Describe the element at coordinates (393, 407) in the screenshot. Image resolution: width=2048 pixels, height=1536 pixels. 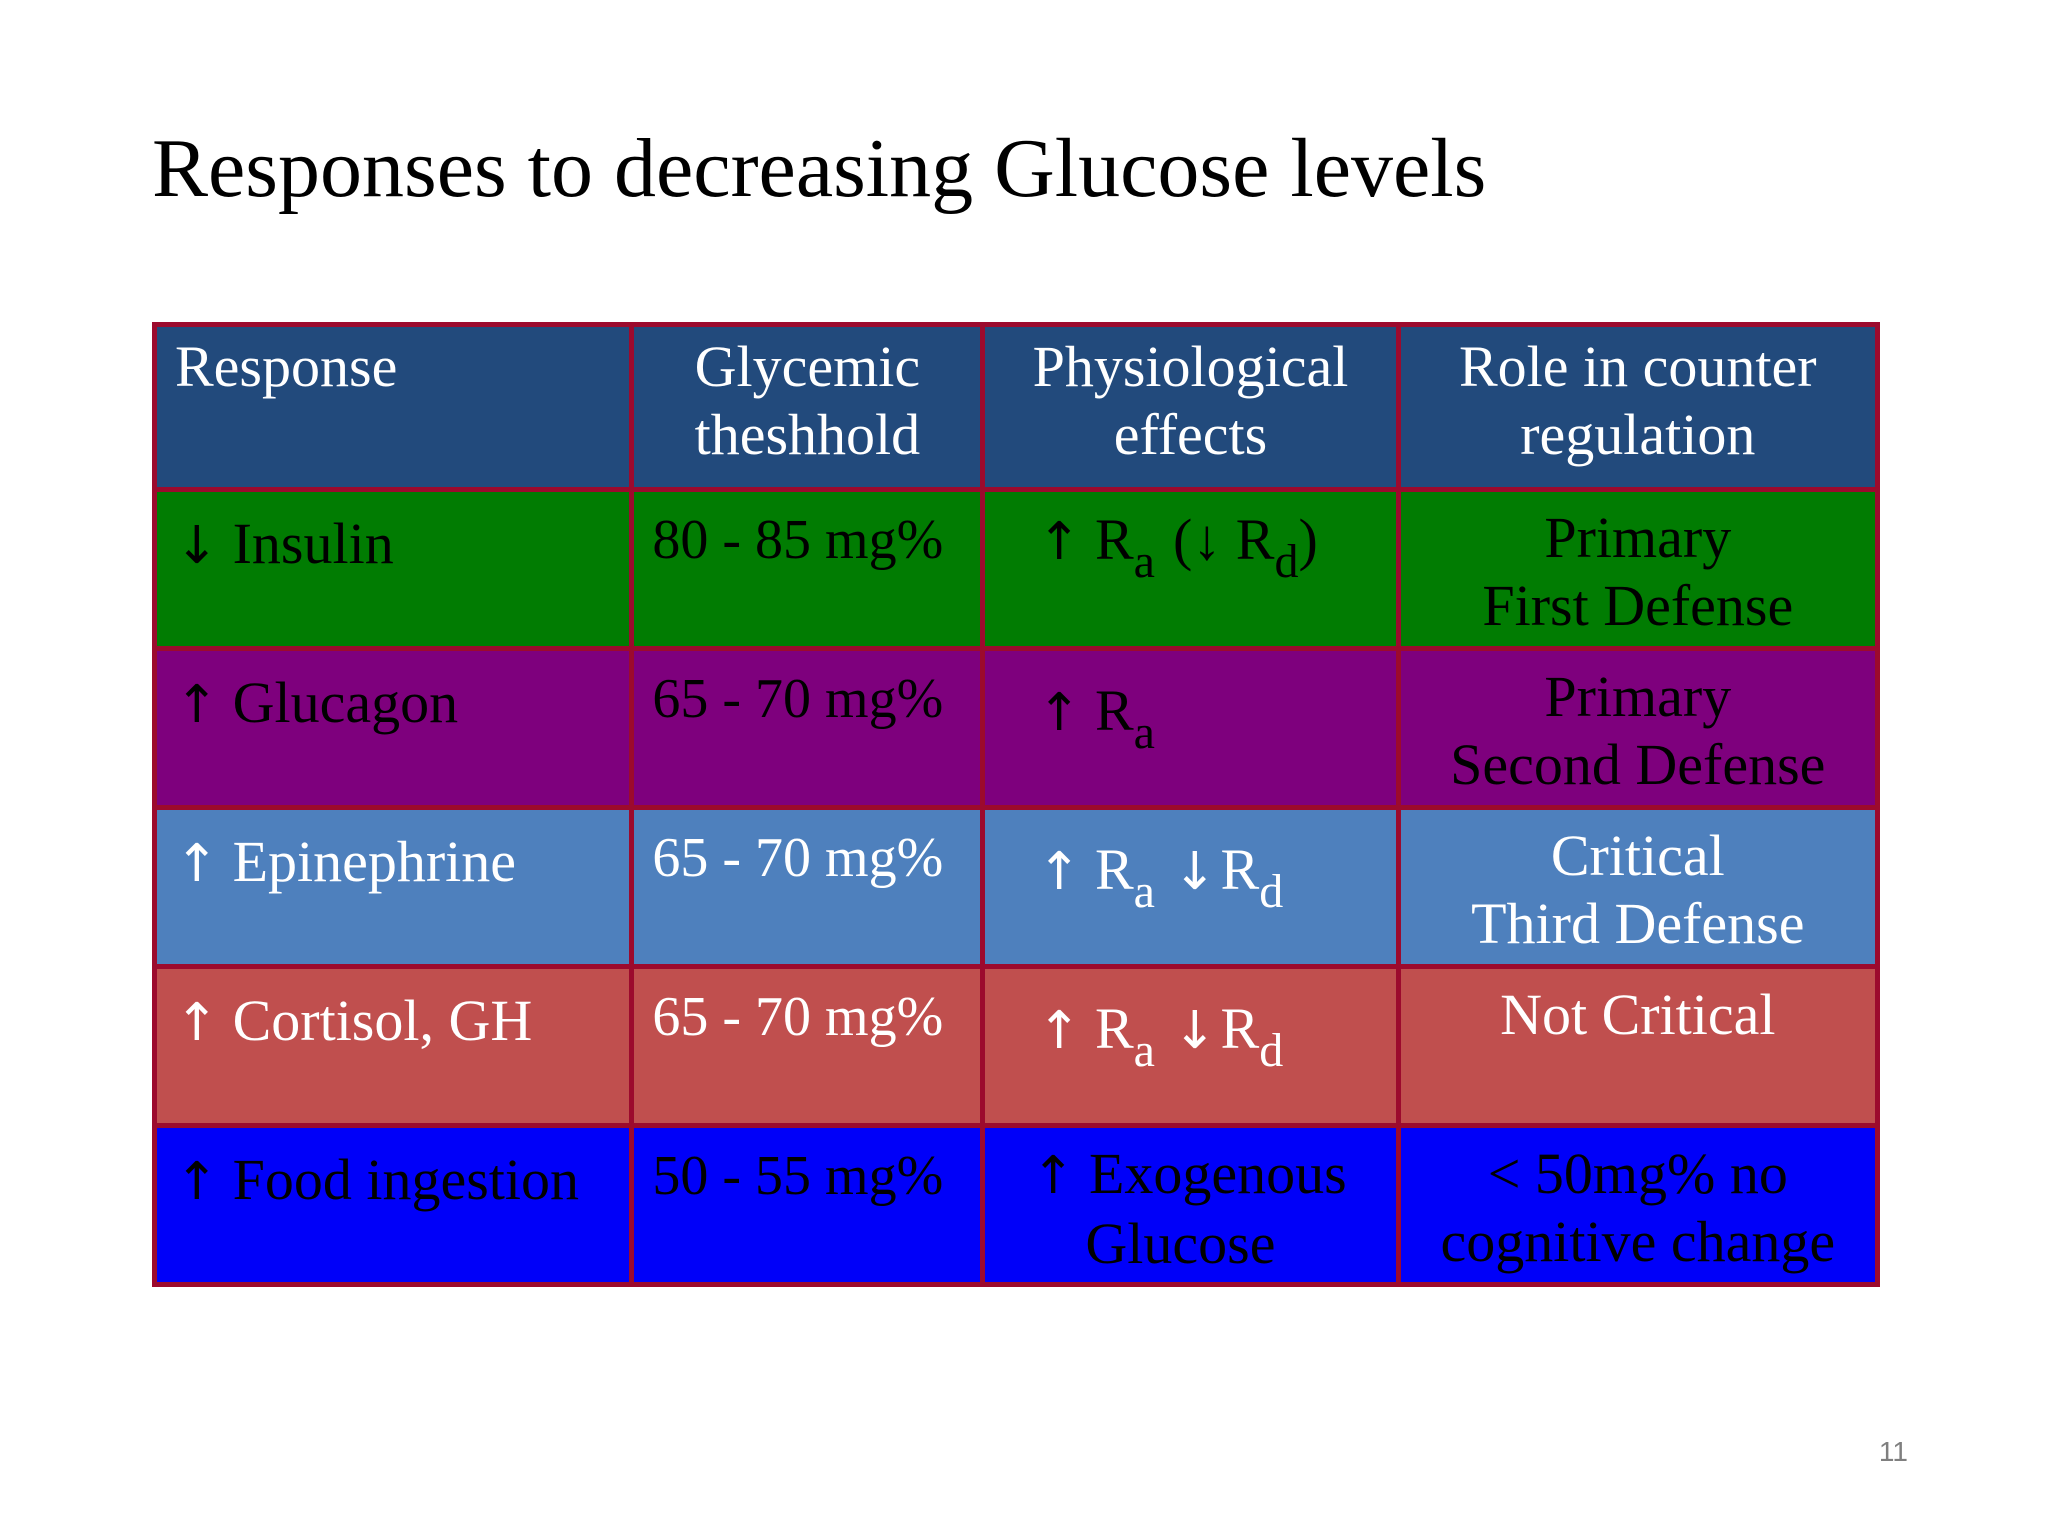
I see `header-response: Response` at that location.